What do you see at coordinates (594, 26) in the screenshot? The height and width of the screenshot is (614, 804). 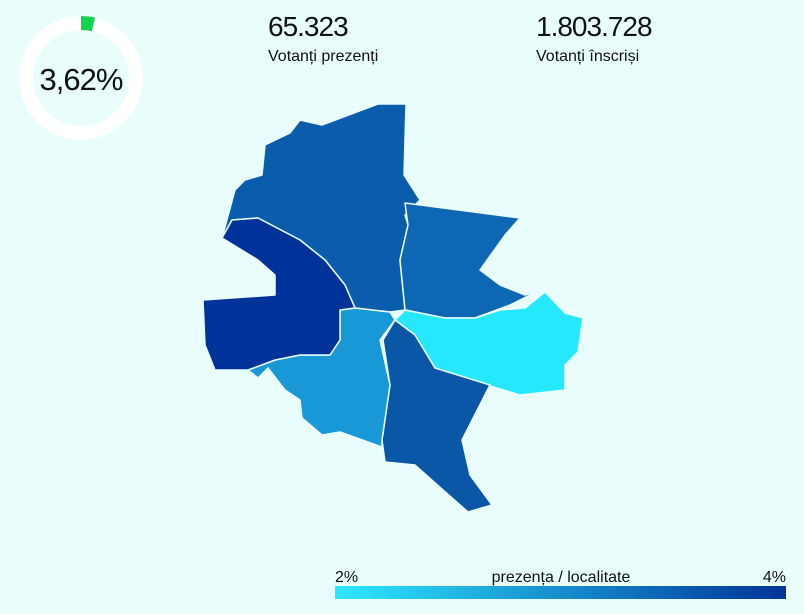 I see `stat-value: 1.803.728` at bounding box center [594, 26].